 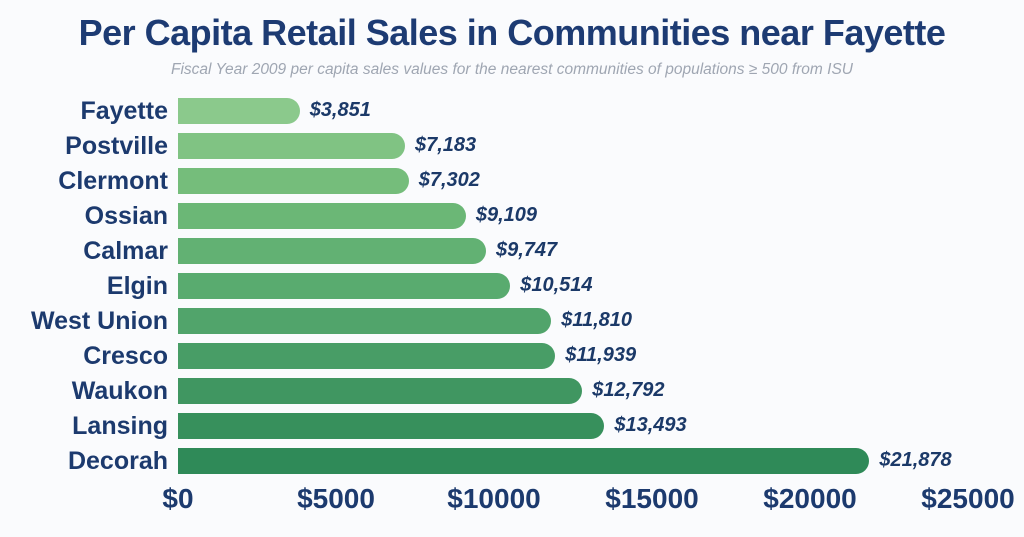 I want to click on category-label: West Union, so click(x=99, y=321).